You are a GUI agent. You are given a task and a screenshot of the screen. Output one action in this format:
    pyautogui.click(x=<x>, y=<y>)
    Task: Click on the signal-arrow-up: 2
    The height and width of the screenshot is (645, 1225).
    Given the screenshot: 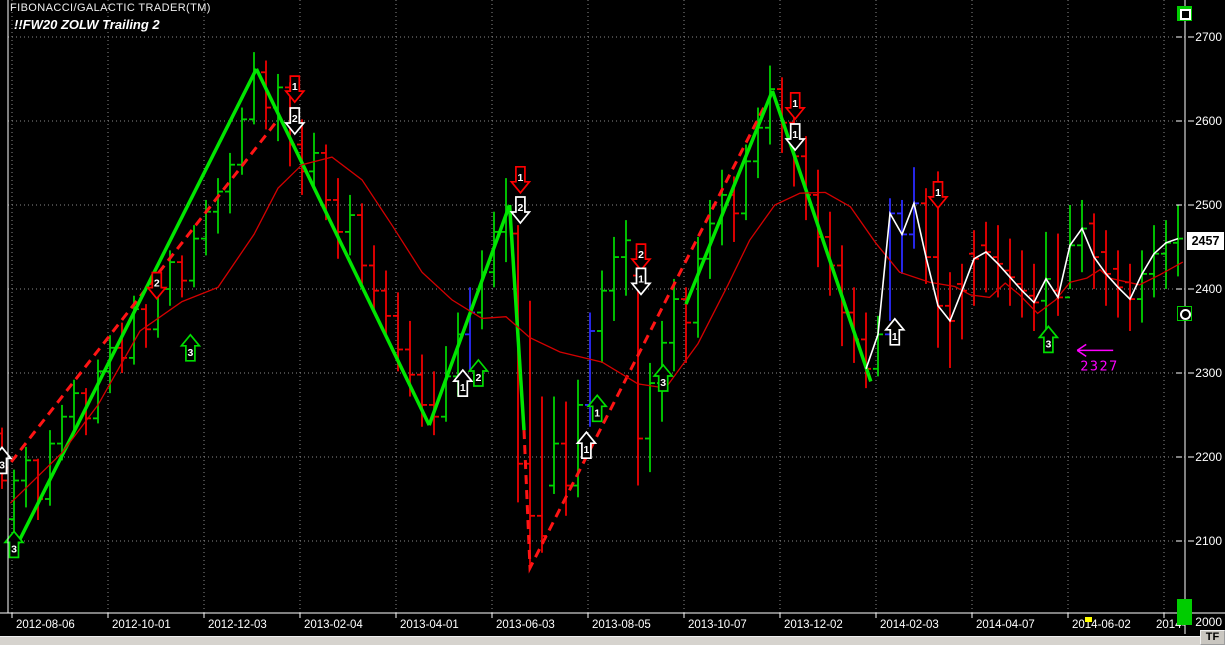 What is the action you would take?
    pyautogui.click(x=478, y=372)
    